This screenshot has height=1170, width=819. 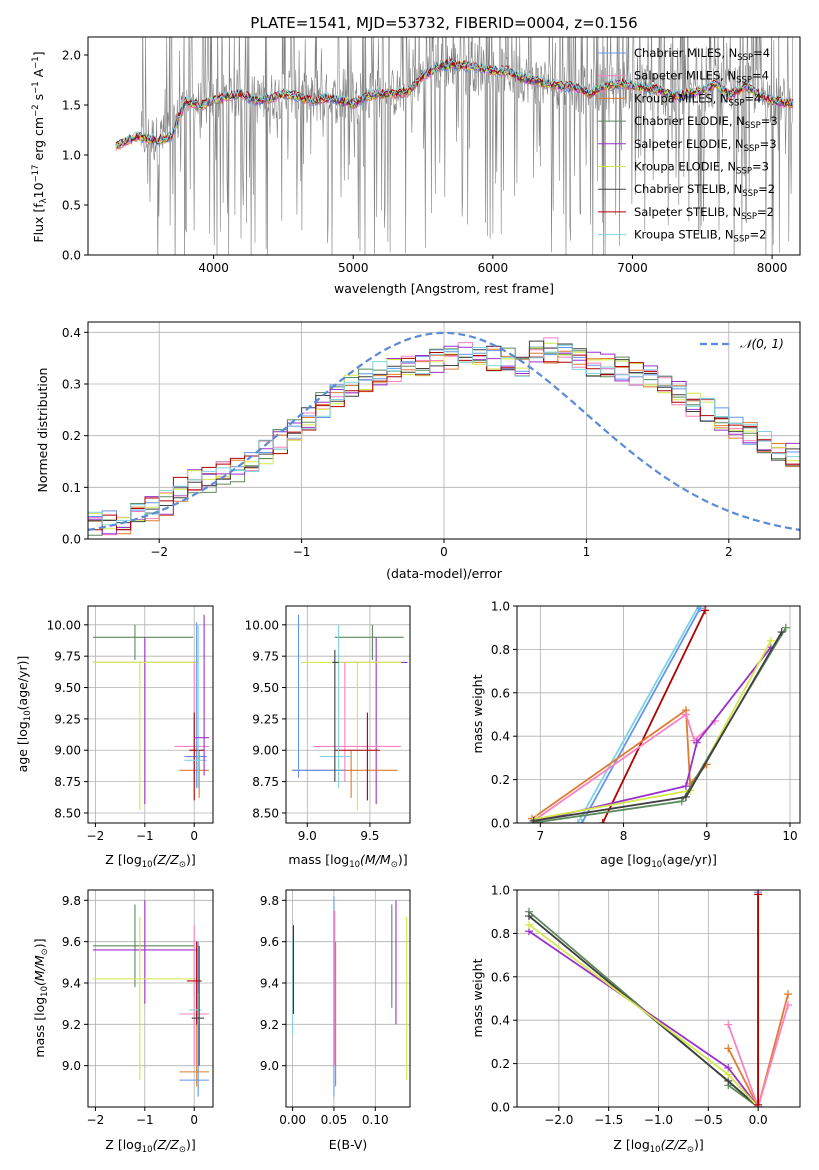 What do you see at coordinates (194, 1120) in the screenshot?
I see `mass-vs-Z-xtick-label: 0` at bounding box center [194, 1120].